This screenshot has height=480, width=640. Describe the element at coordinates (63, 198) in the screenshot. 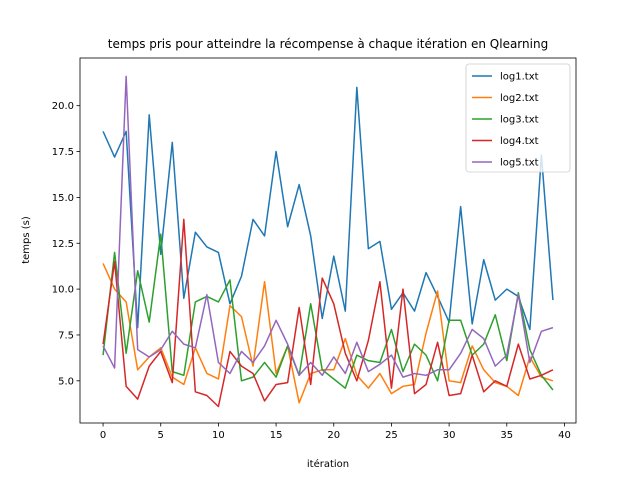

I see `y-tick-label: 15.0` at that location.